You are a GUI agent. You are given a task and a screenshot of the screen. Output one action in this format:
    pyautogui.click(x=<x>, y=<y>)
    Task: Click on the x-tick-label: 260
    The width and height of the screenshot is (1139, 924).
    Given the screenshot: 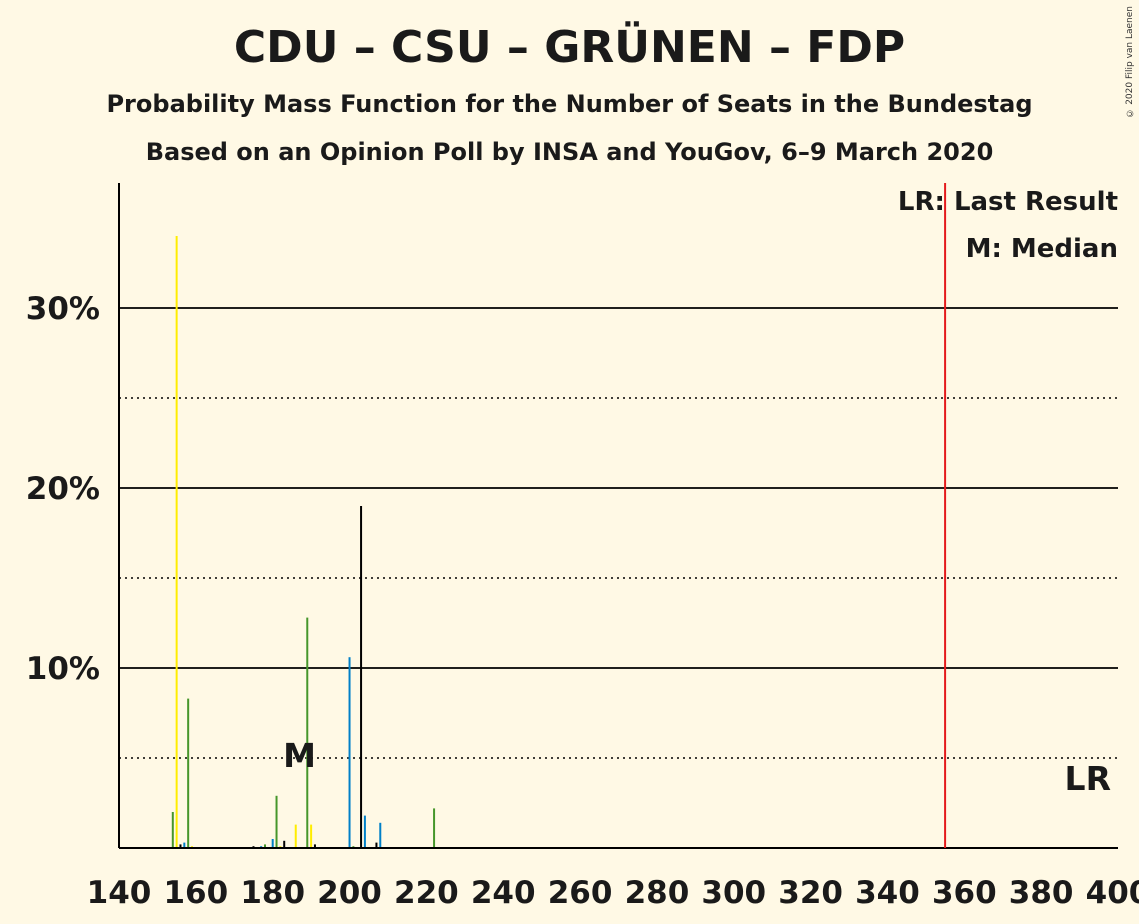 What is the action you would take?
    pyautogui.click(x=580, y=893)
    